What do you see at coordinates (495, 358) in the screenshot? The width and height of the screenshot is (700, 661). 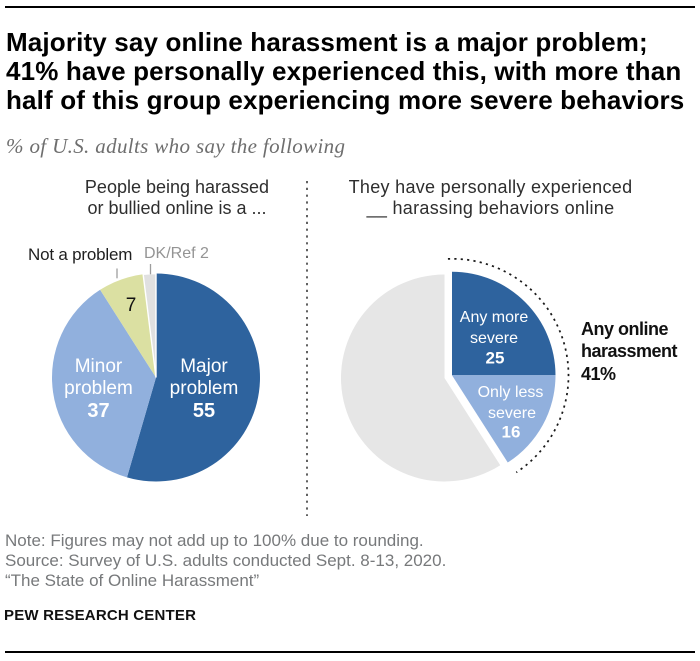 I see `svg-text: 25` at bounding box center [495, 358].